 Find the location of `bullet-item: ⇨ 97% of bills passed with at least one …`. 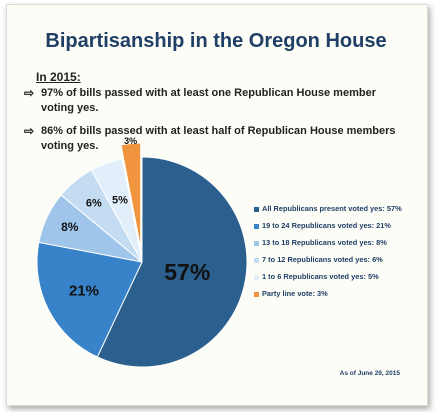

bullet-item: ⇨ 97% of bills passed with at least one … is located at coordinates (214, 101).